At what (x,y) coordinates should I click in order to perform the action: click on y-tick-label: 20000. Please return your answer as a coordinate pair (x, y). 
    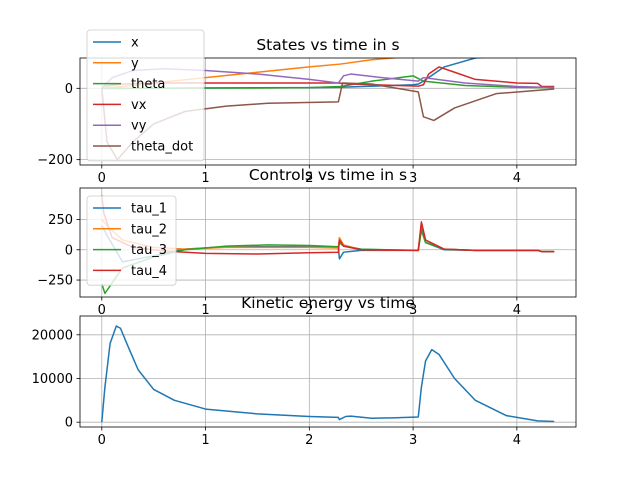
    Looking at the image, I should click on (52, 335).